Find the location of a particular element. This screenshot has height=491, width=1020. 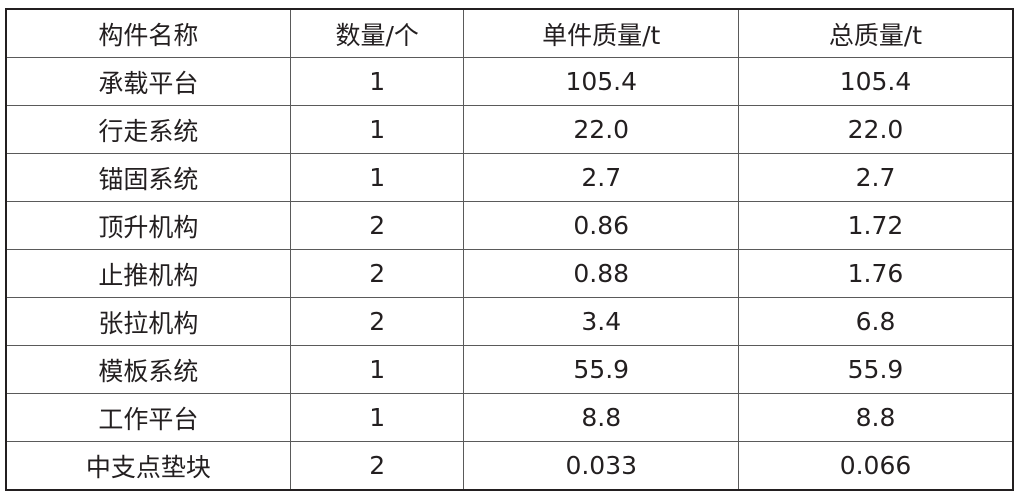

table-cell: 6.8 is located at coordinates (875, 321).